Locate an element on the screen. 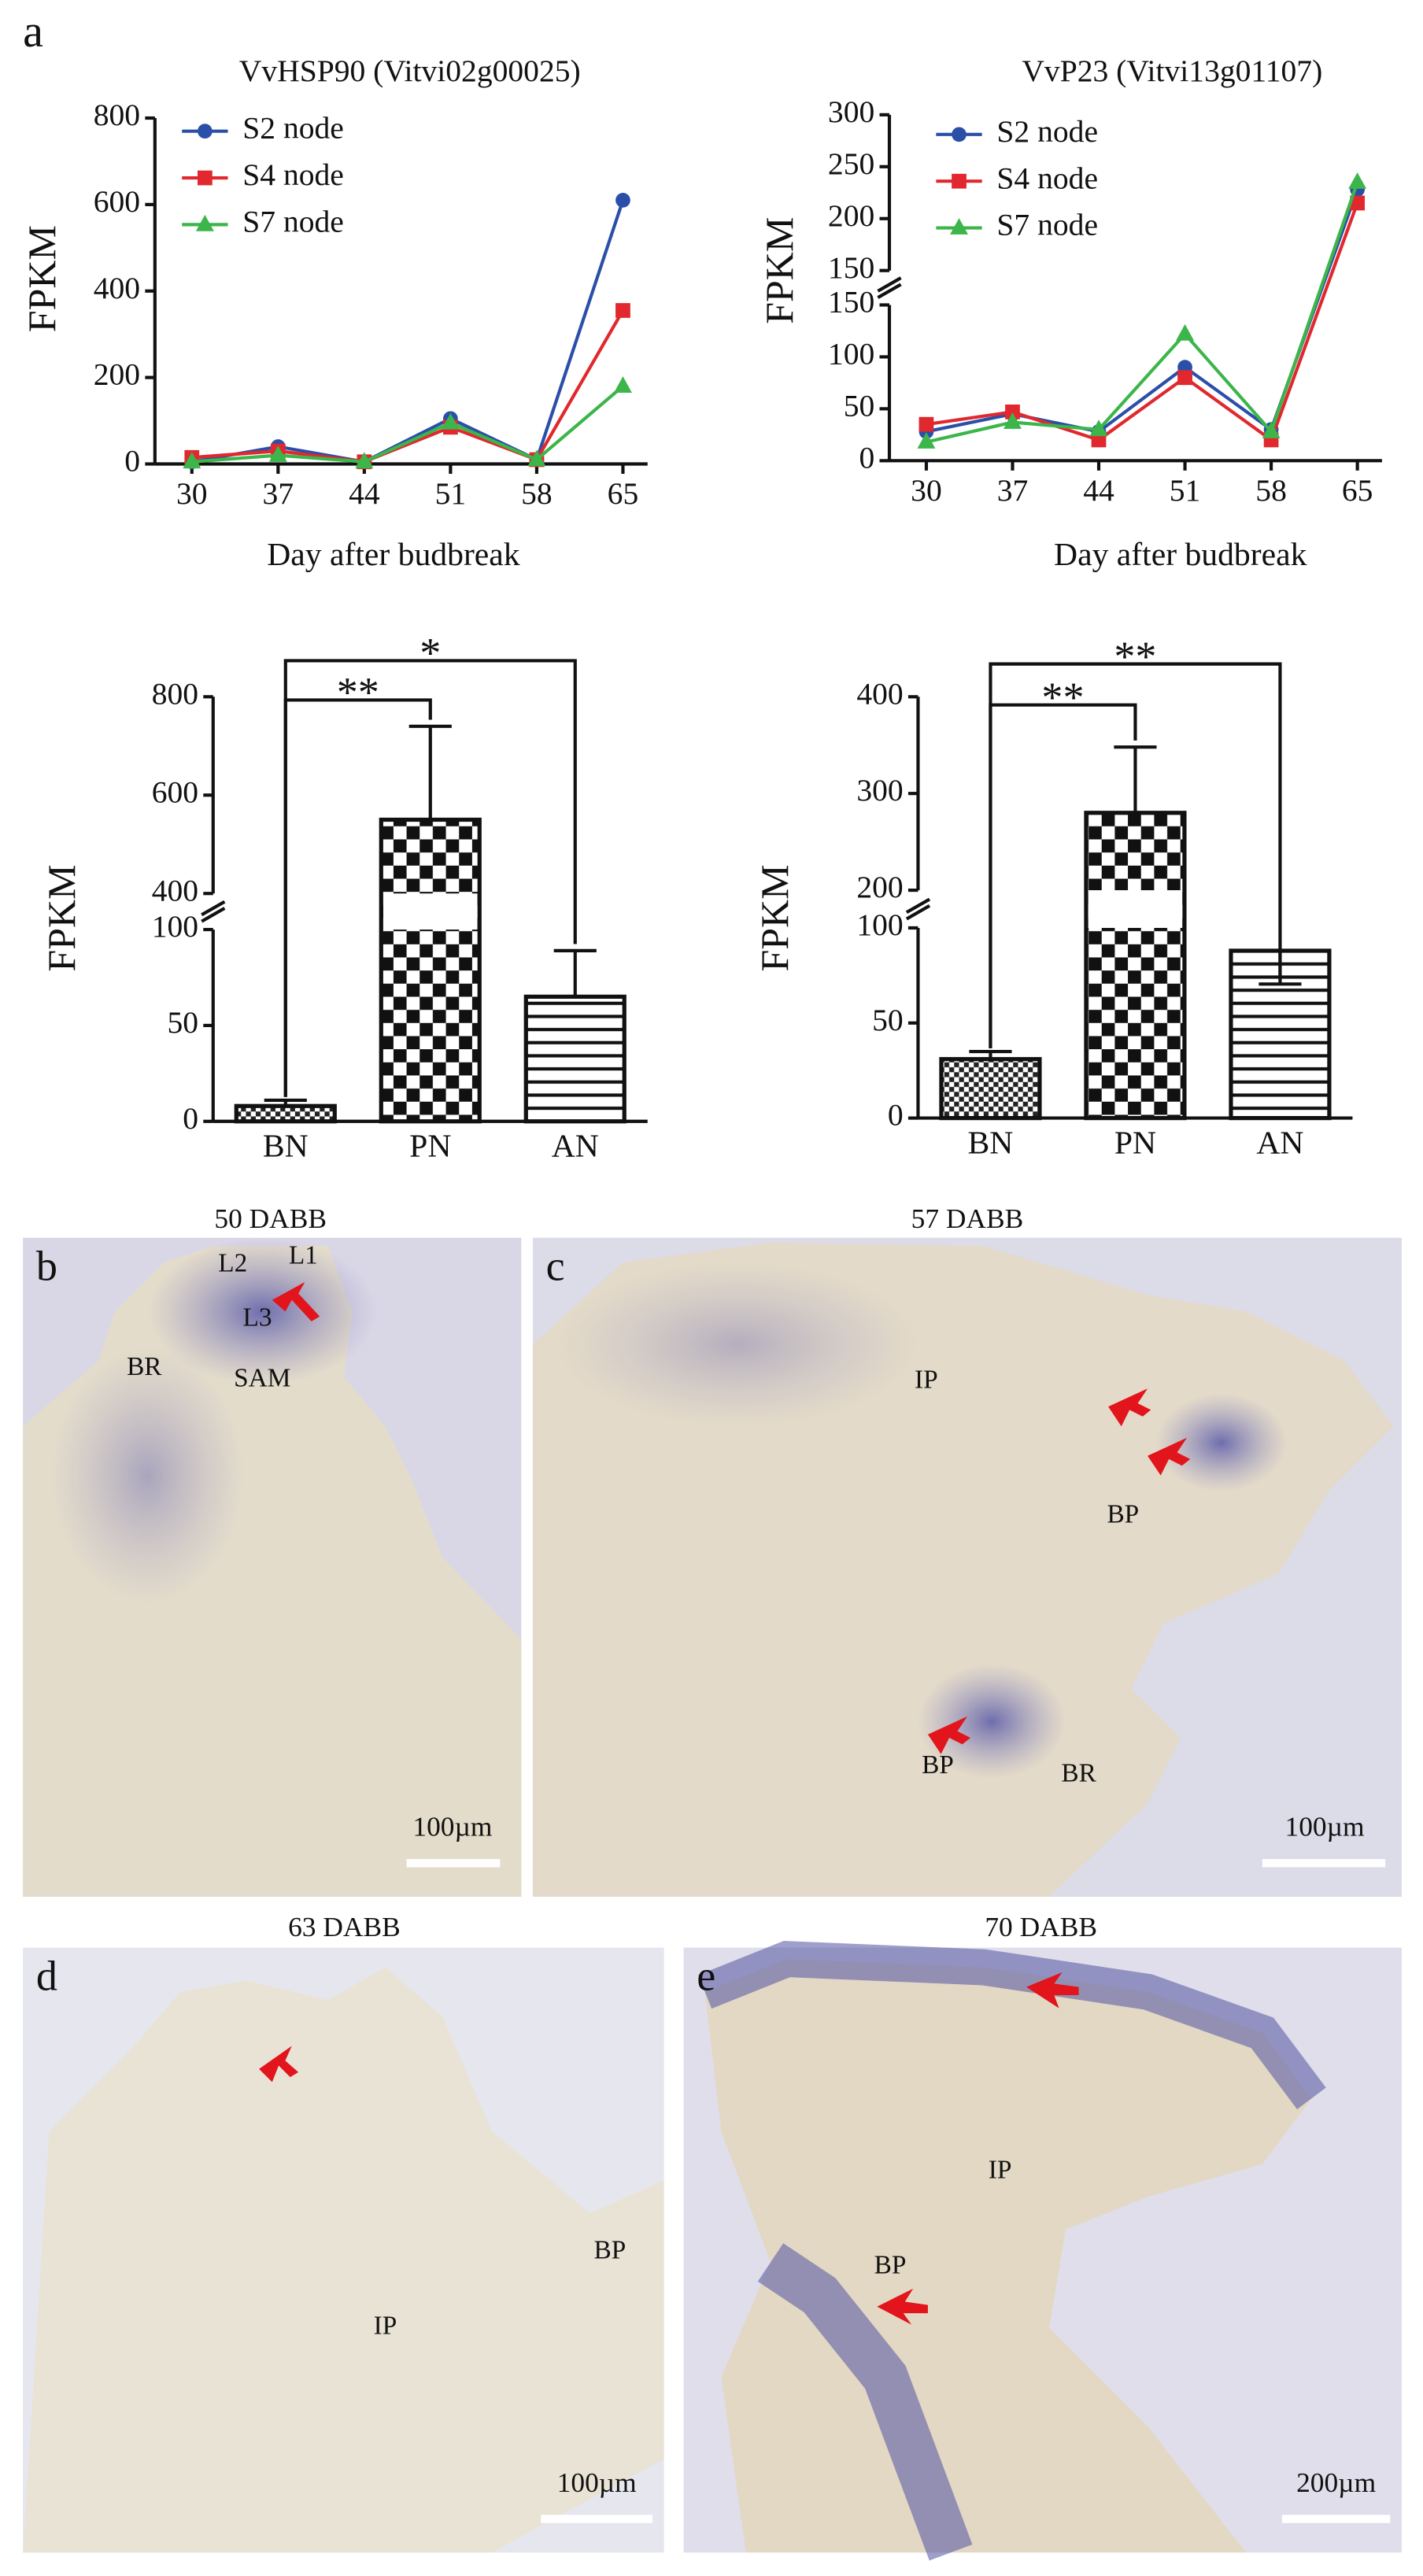 The height and width of the screenshot is (2576, 1423). y-tick-label: 300 is located at coordinates (851, 111).